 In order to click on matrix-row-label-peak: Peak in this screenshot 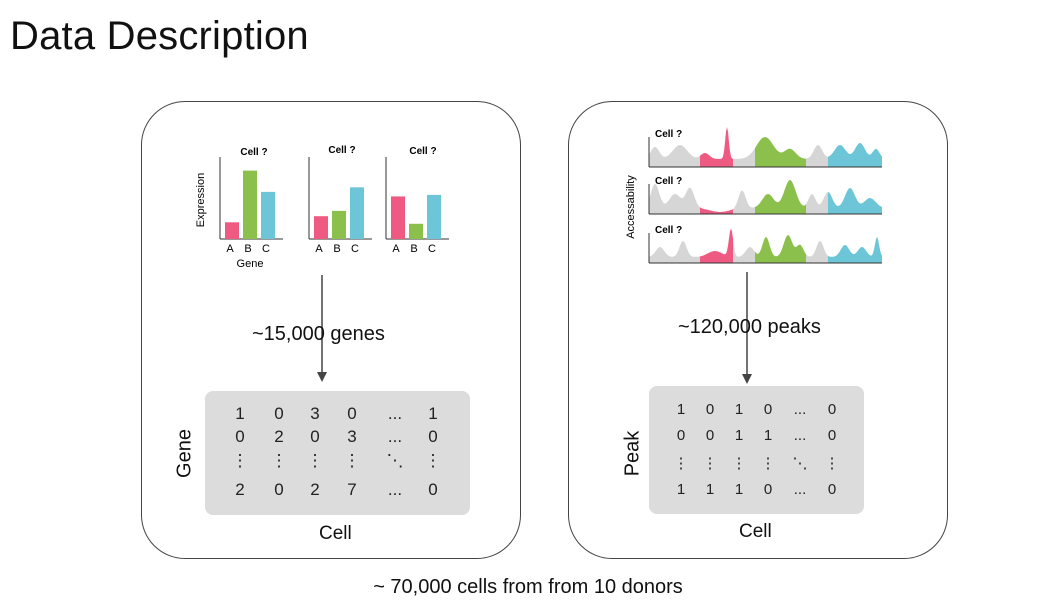, I will do `click(632, 453)`.